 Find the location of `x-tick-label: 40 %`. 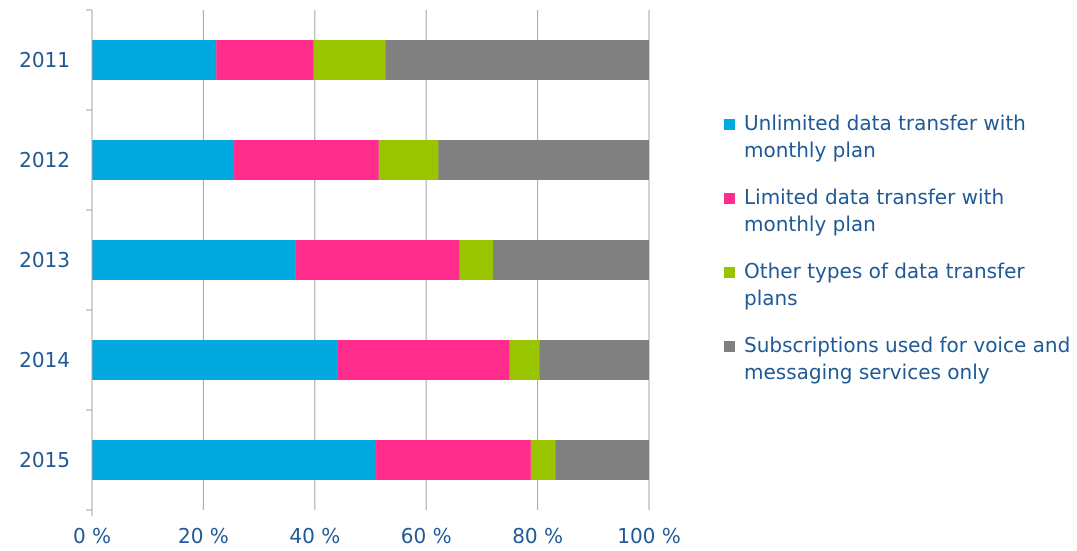

x-tick-label: 40 % is located at coordinates (314, 536).